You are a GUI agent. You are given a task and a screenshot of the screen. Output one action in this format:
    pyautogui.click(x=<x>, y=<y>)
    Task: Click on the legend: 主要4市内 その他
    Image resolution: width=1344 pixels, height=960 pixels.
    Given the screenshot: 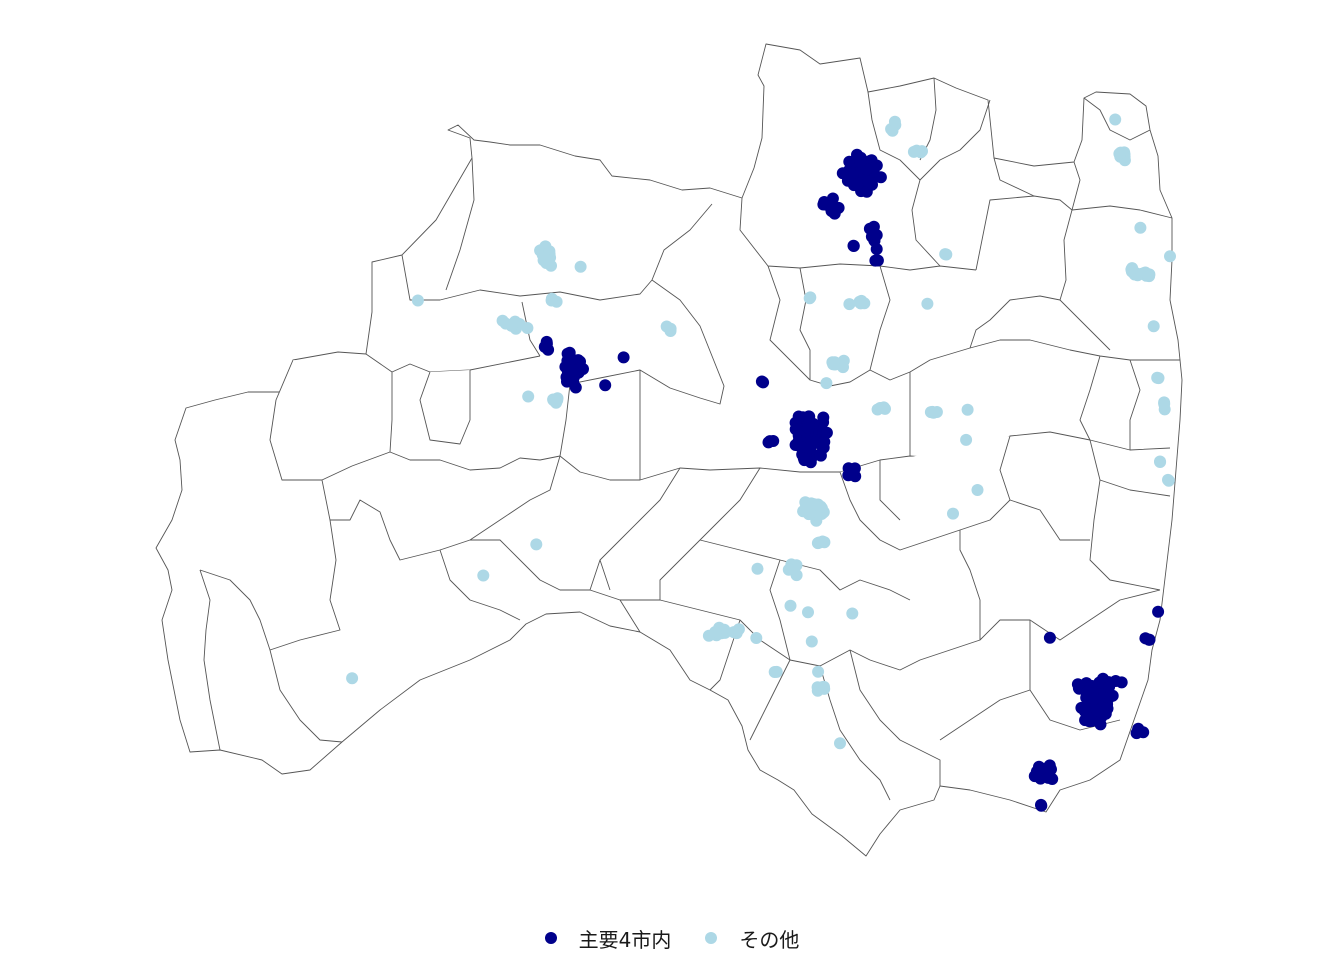 What is the action you would take?
    pyautogui.click(x=672, y=938)
    